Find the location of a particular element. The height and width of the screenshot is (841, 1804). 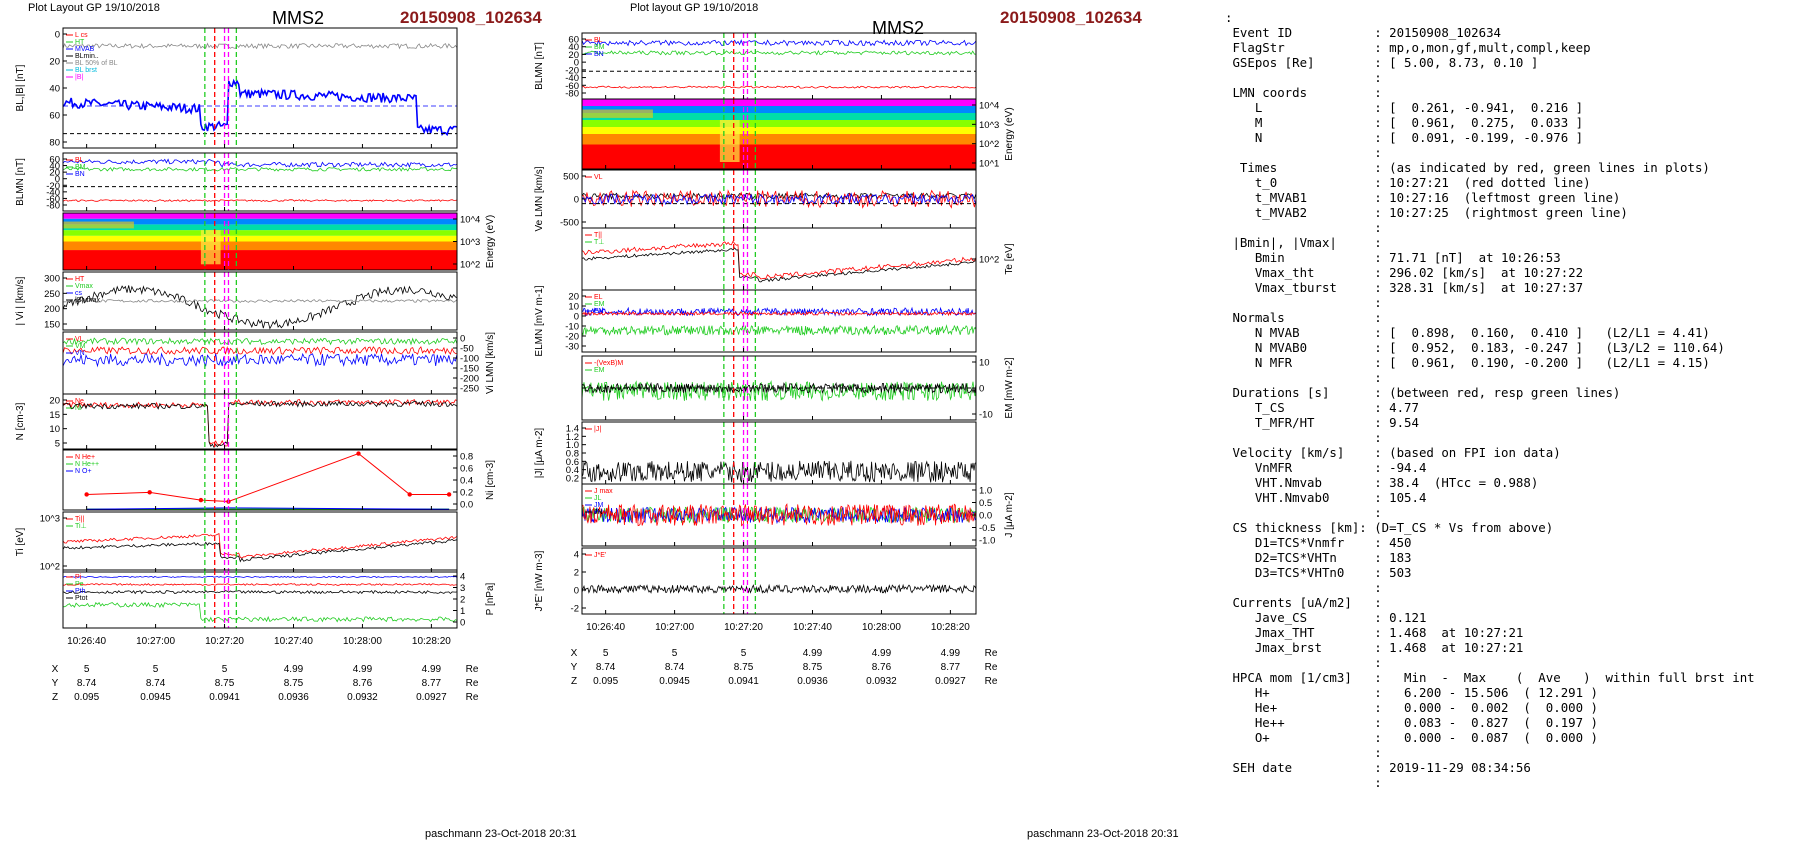

ephemeris-value: 8.75 is located at coordinates (744, 667).